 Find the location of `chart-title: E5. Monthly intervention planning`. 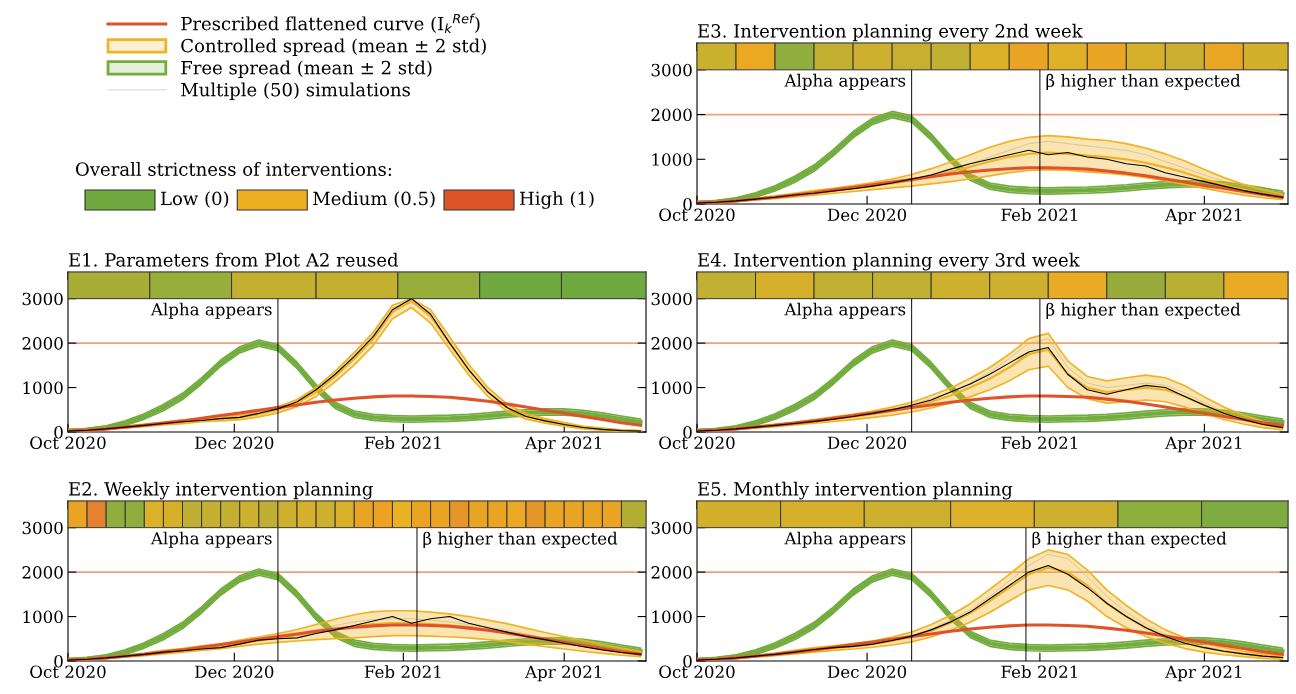

chart-title: E5. Monthly intervention planning is located at coordinates (855, 490).